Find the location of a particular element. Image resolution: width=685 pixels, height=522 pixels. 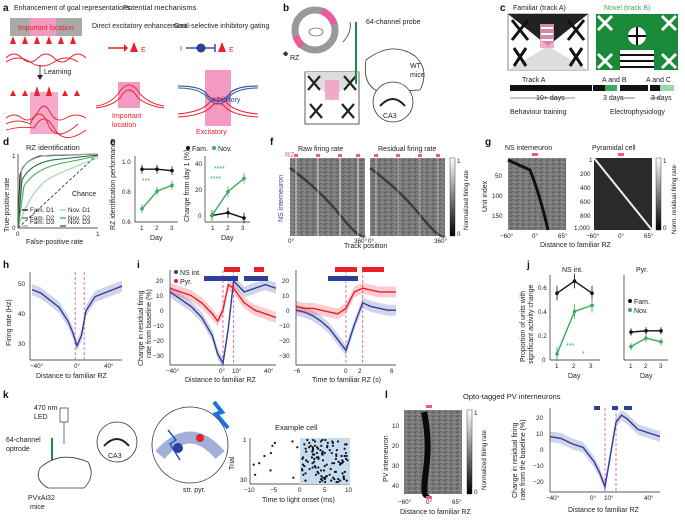

d-chance-label: Chance is located at coordinates (84, 194).